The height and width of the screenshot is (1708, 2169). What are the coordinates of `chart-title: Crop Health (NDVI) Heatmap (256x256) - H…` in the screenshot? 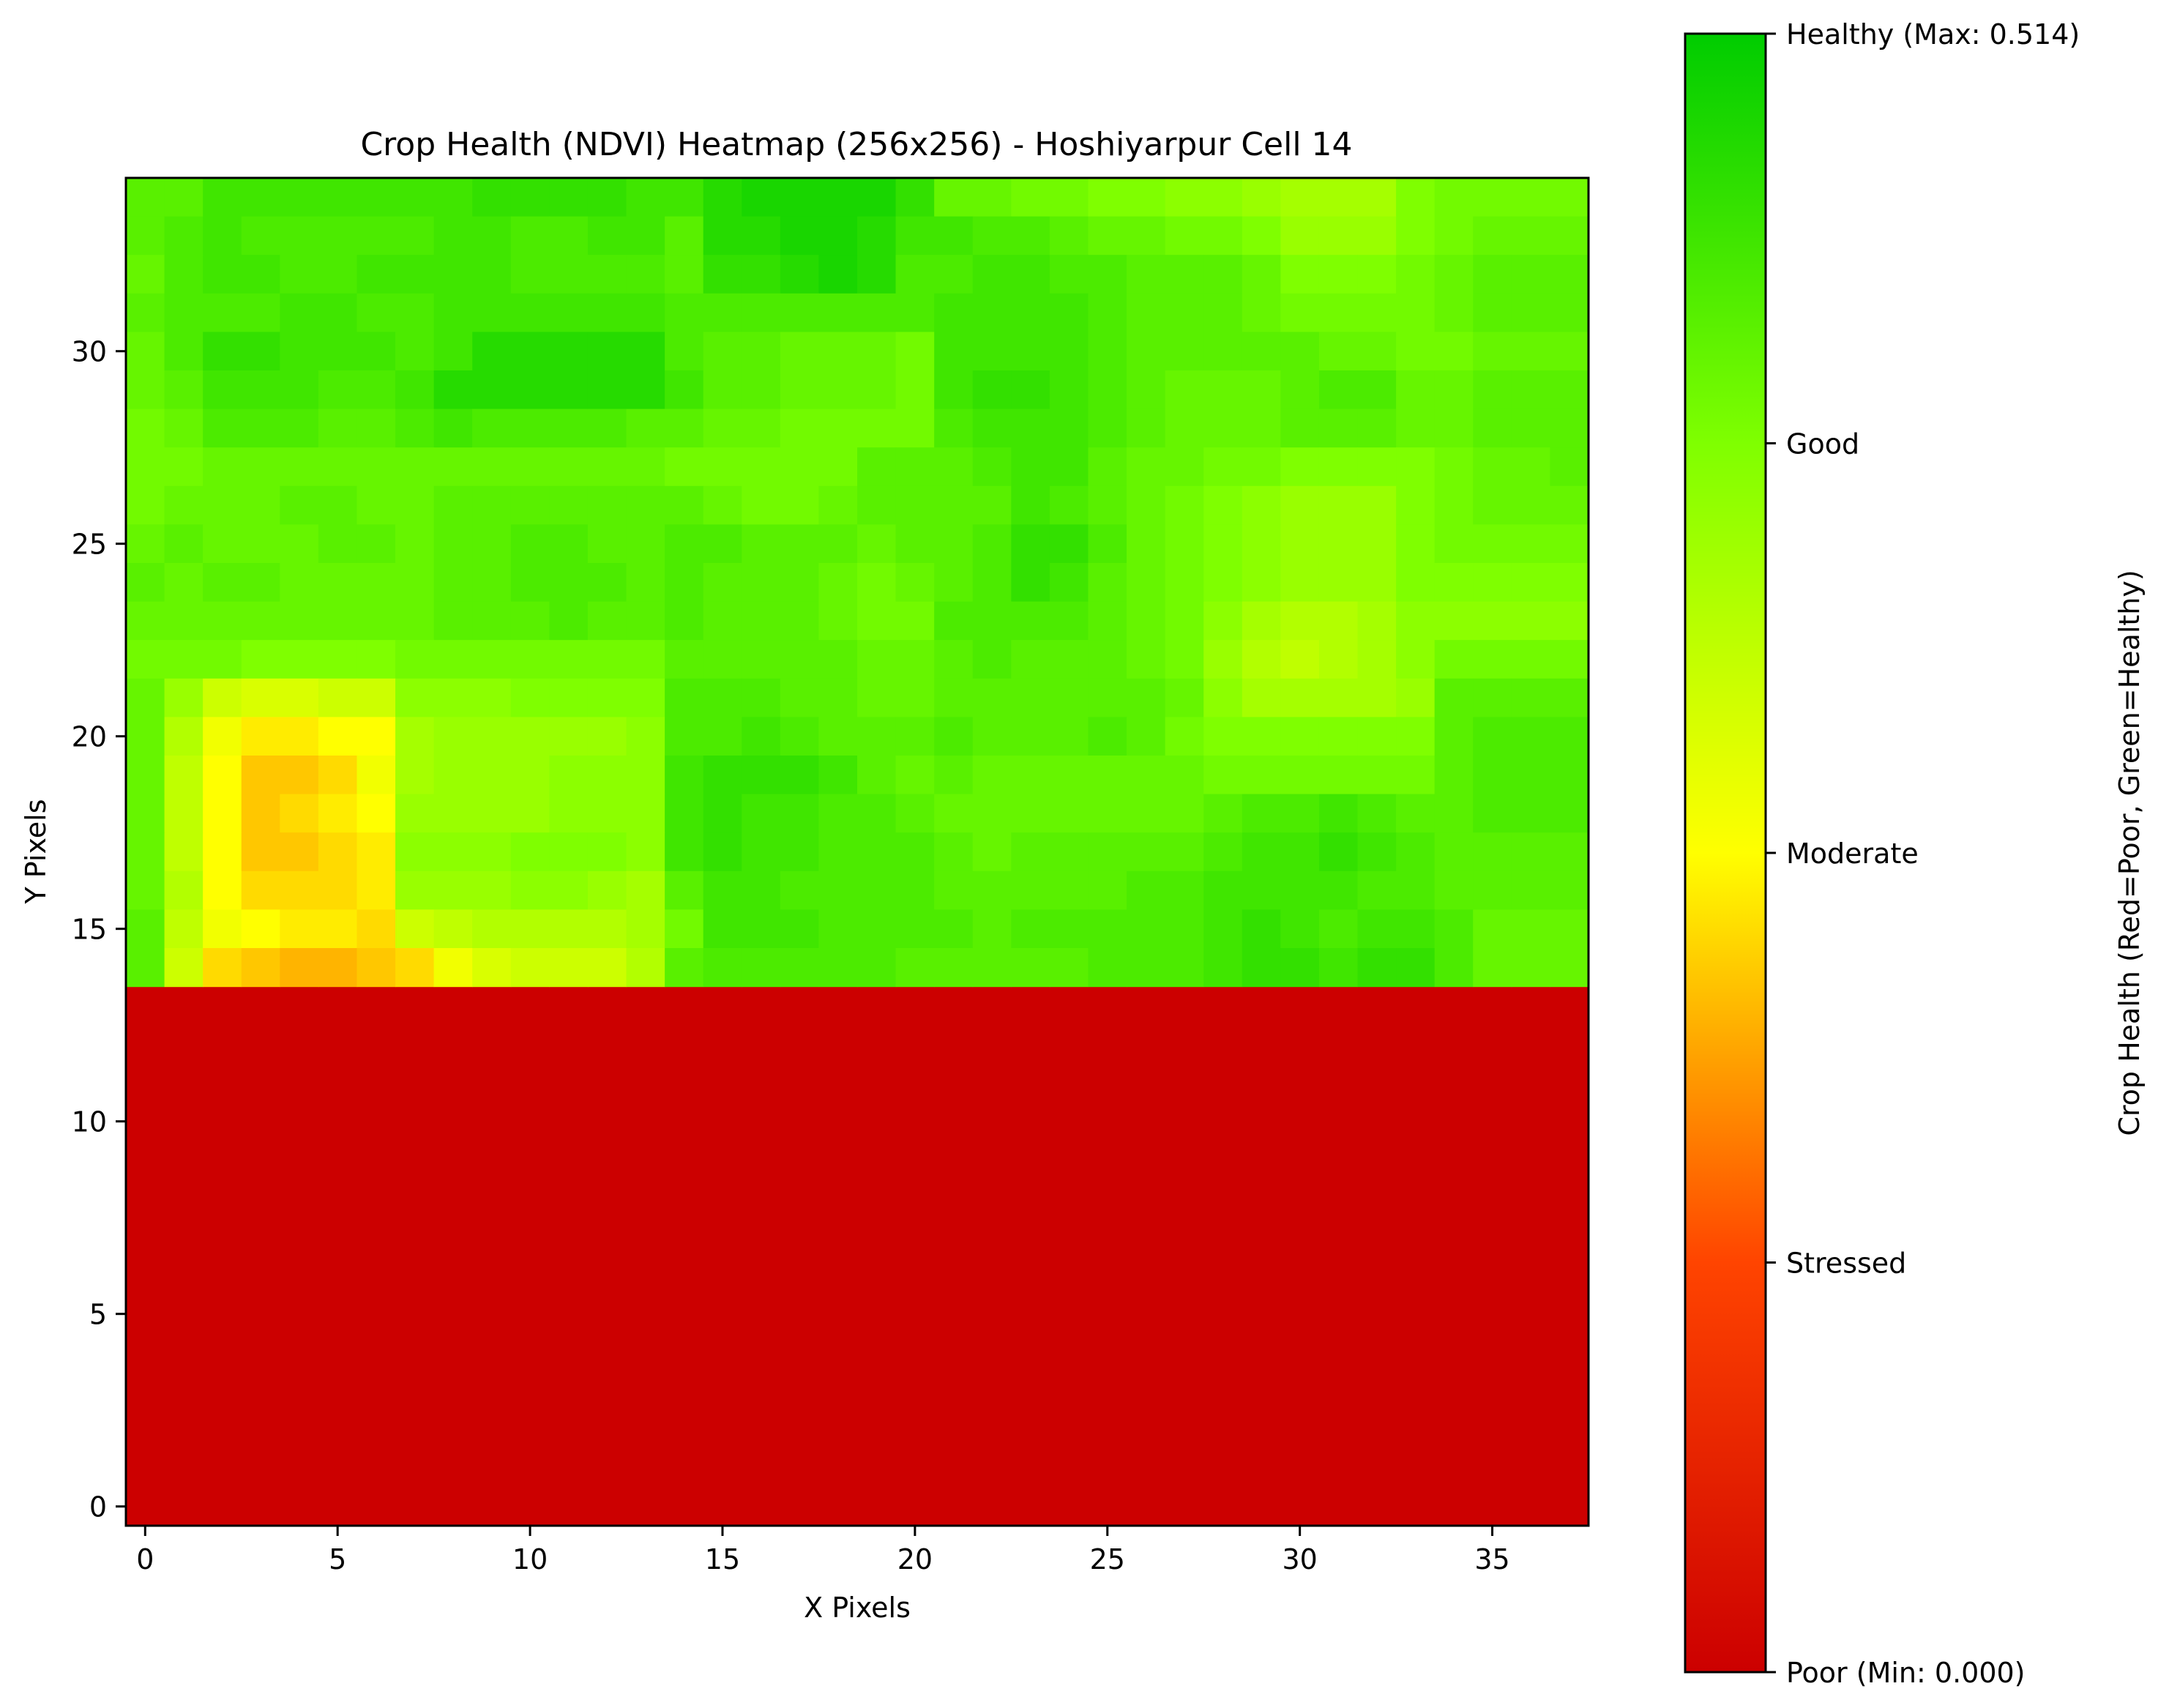 It's located at (856, 144).